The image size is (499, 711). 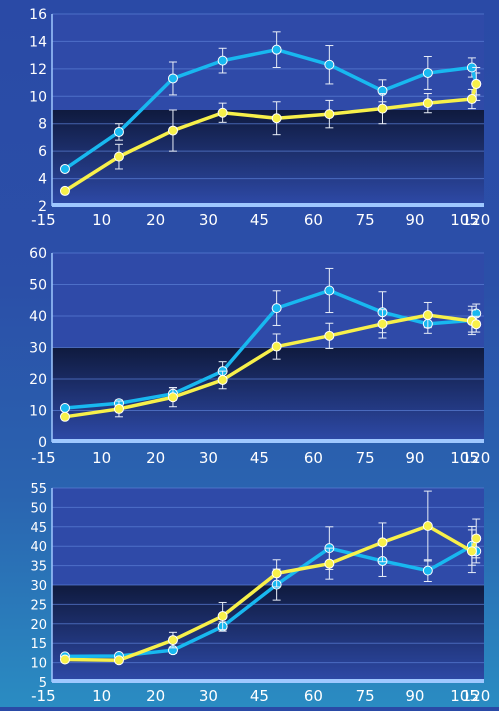 What do you see at coordinates (38, 567) in the screenshot?
I see `y-tick-label: 35` at bounding box center [38, 567].